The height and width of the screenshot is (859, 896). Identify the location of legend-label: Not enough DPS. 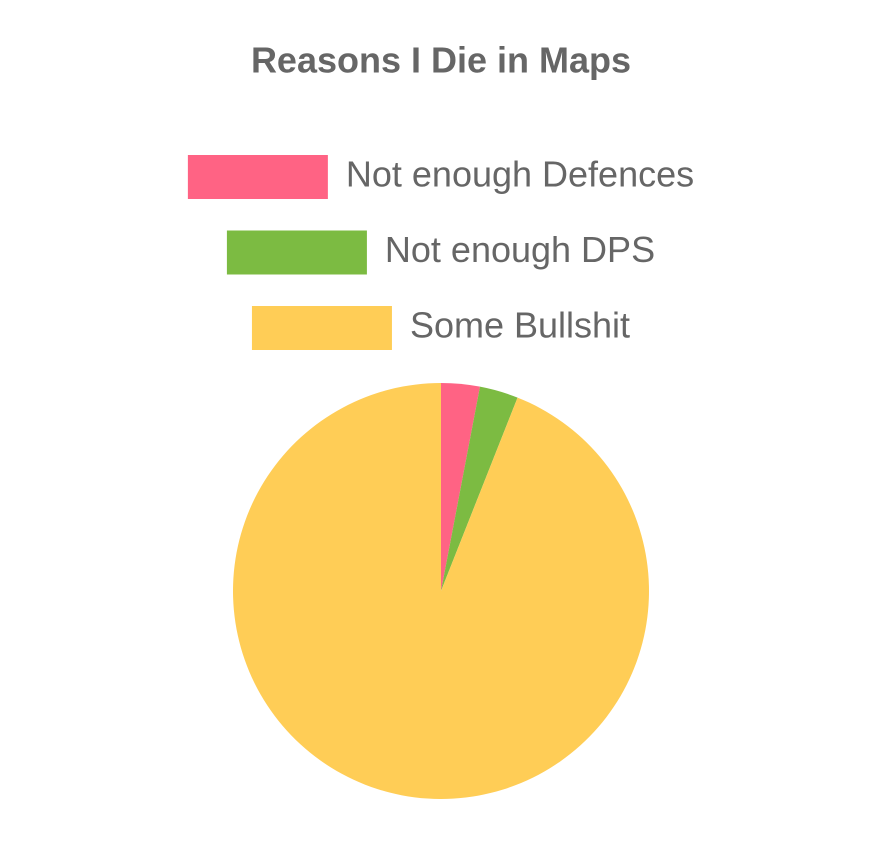
(520, 249).